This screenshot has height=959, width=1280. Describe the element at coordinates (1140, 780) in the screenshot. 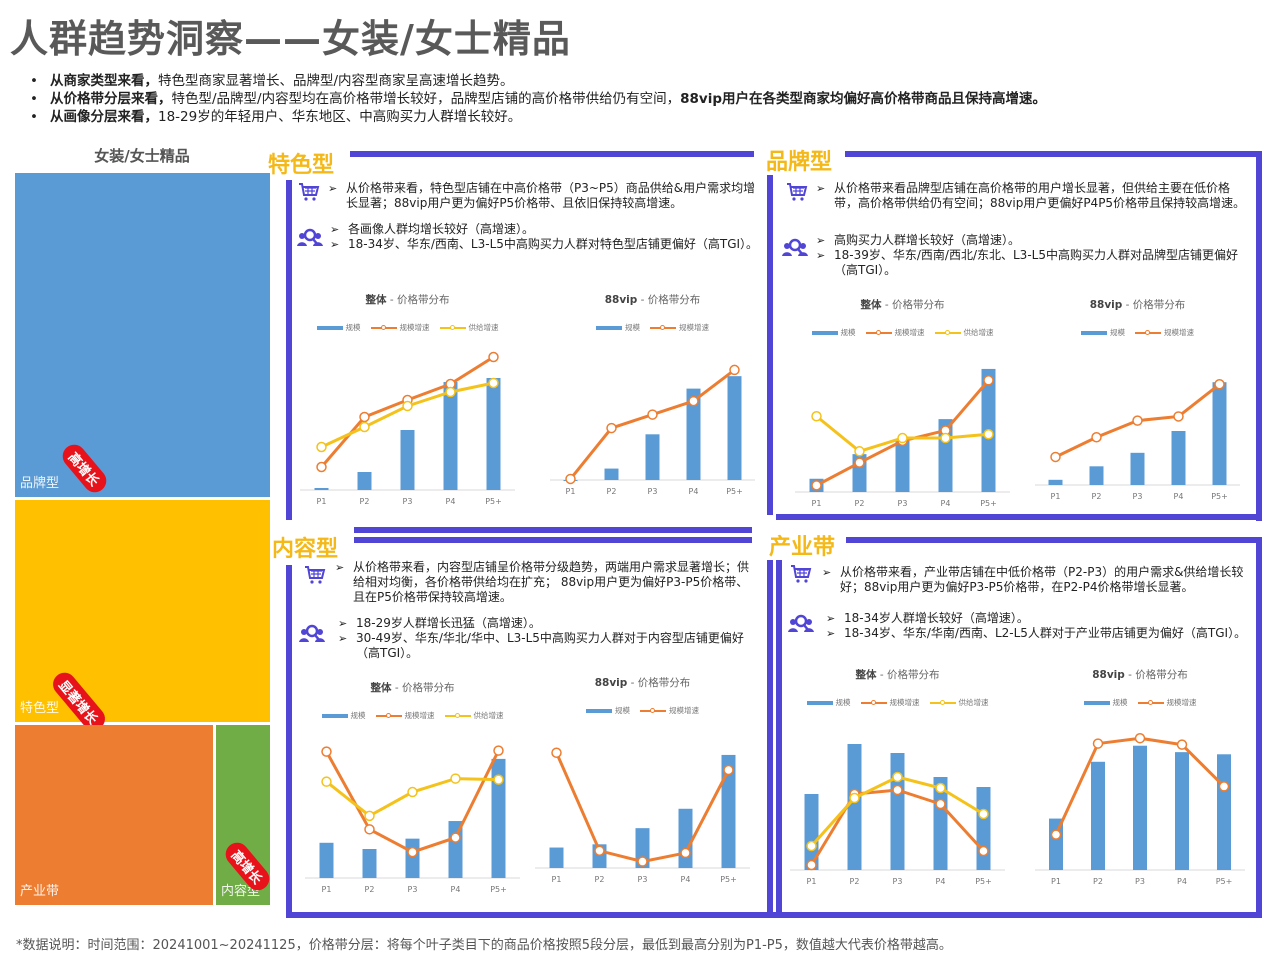

I see `chart-industry-88vip: P1 P2 P3 P4 P5+ 88vip - 价格带分布 规模 规模增速` at that location.